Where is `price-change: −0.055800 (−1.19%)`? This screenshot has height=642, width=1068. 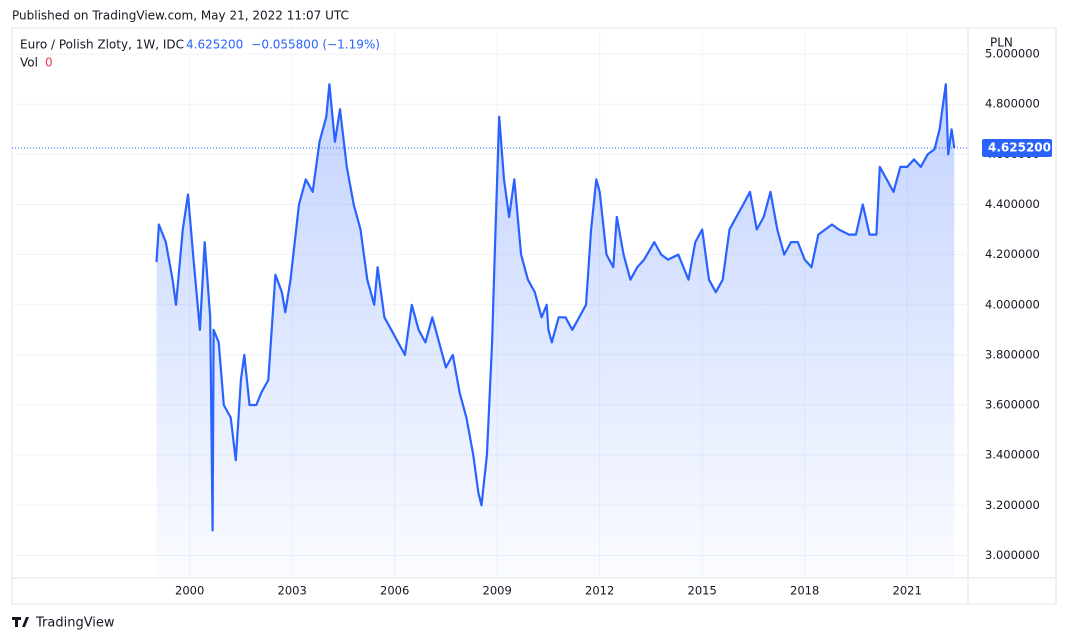 price-change: −0.055800 (−1.19%) is located at coordinates (315, 45).